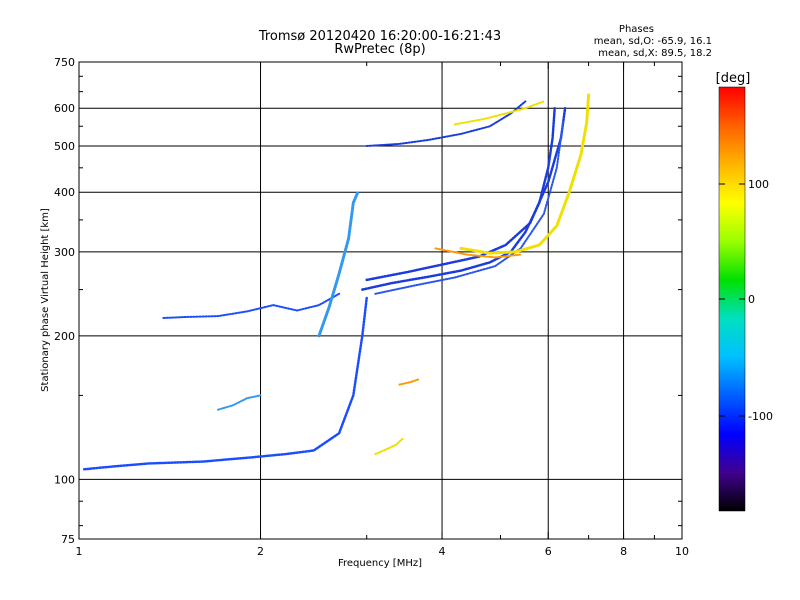 The width and height of the screenshot is (800, 600). What do you see at coordinates (225, 383) in the screenshot?
I see `e-layer-trace` at bounding box center [225, 383].